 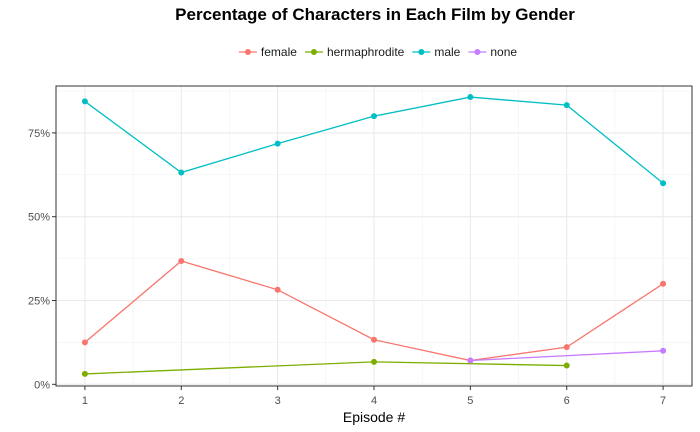 I want to click on legend-label: female, so click(x=279, y=52).